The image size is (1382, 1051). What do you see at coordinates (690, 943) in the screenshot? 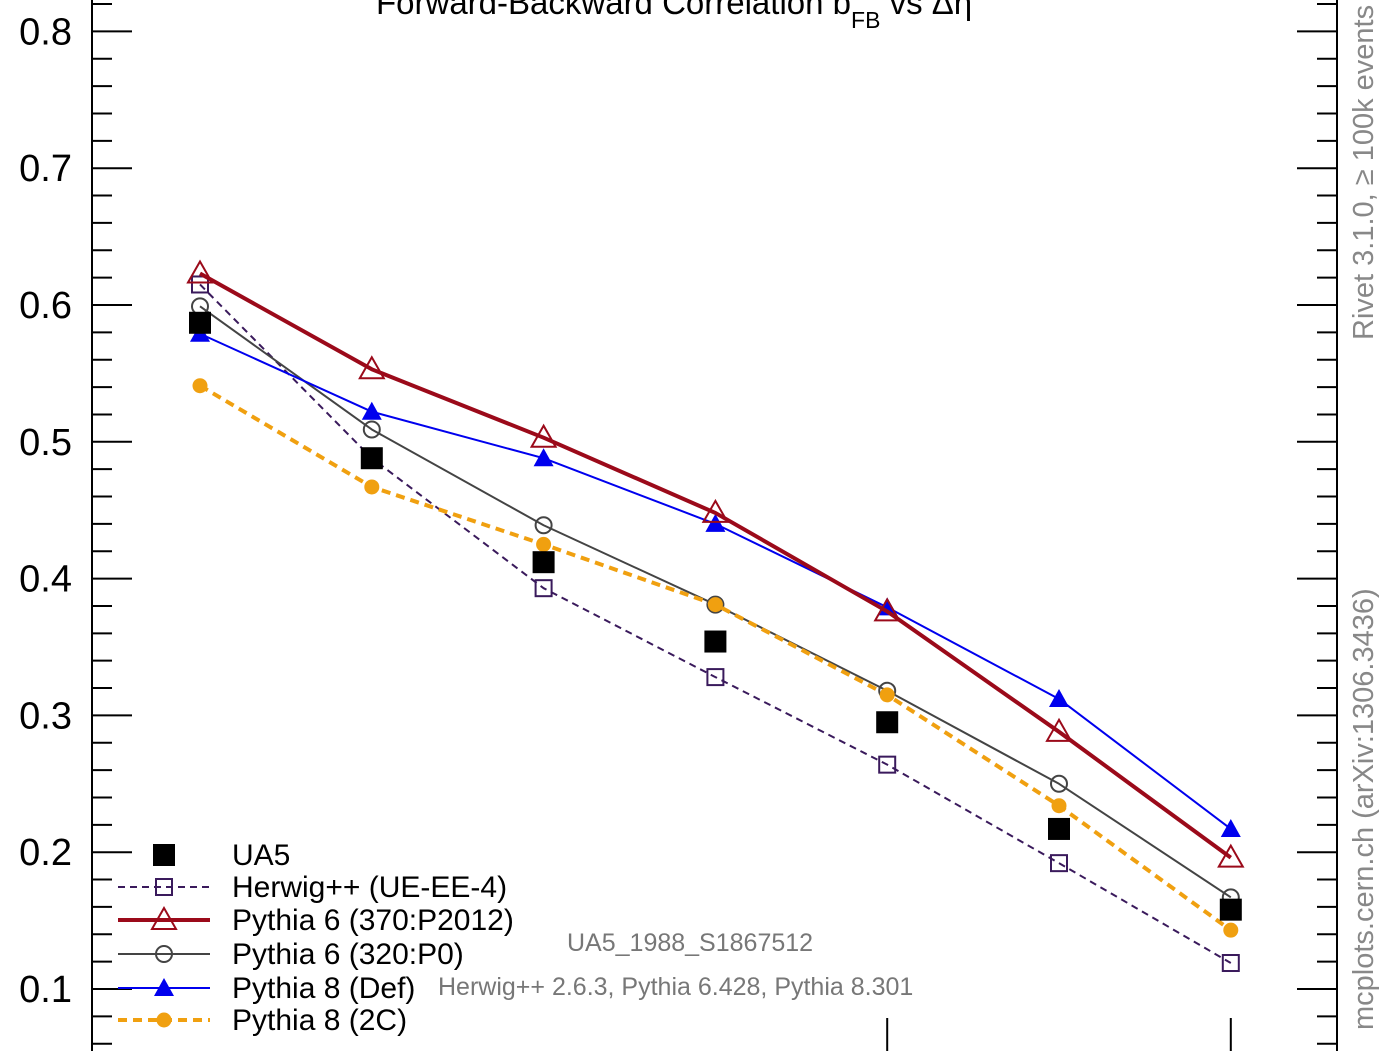
I see `analysis-id-label: UA5_1988_S1867512` at bounding box center [690, 943].